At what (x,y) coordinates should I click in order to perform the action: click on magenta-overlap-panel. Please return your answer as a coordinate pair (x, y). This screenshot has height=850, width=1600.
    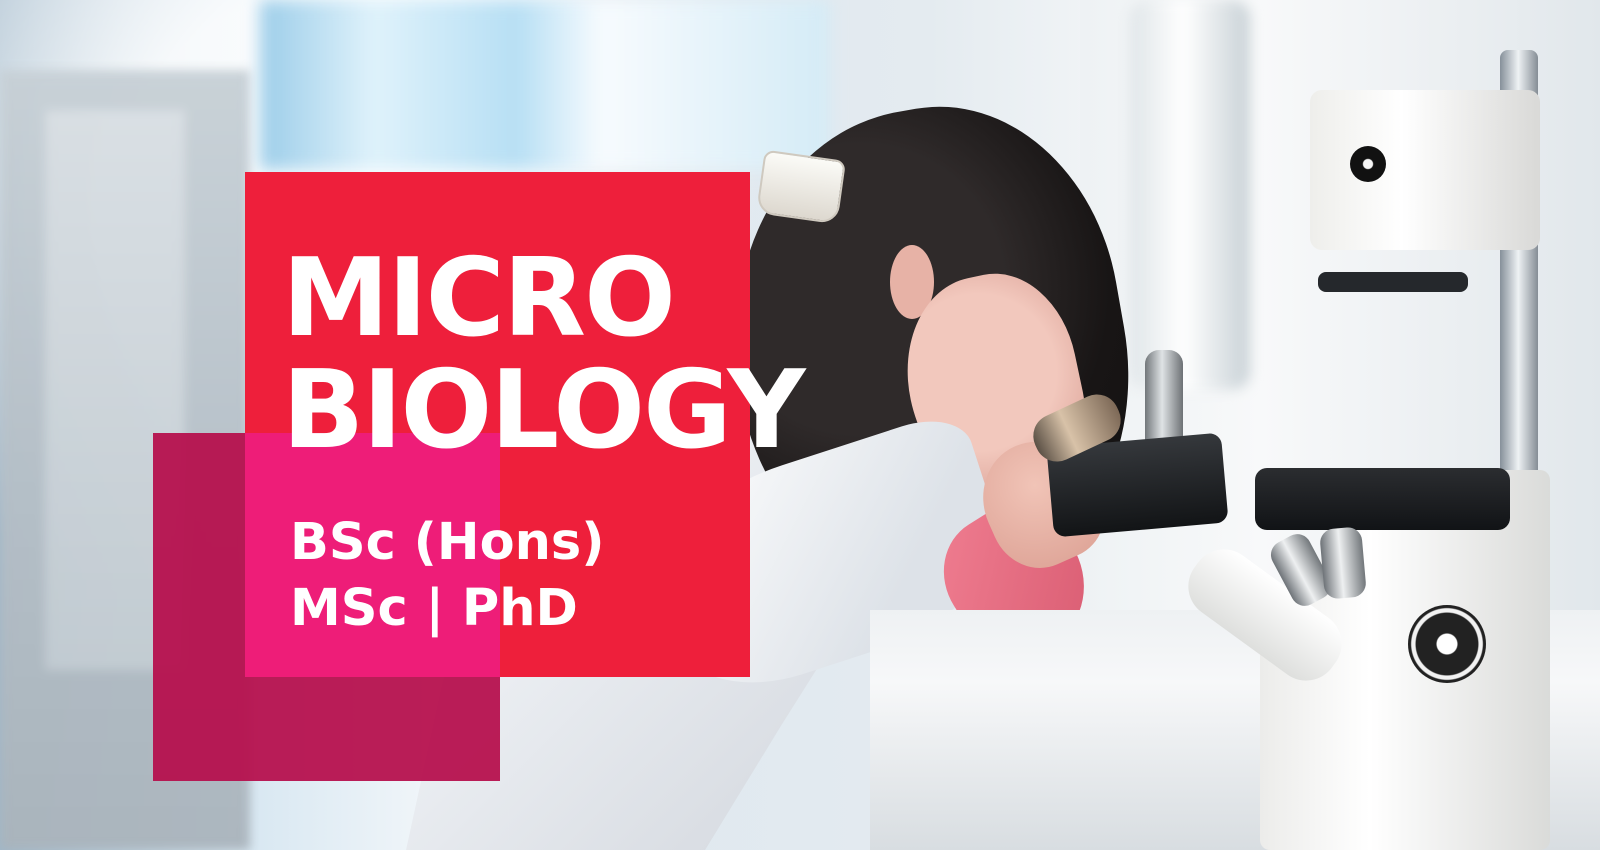
    Looking at the image, I should click on (372, 555).